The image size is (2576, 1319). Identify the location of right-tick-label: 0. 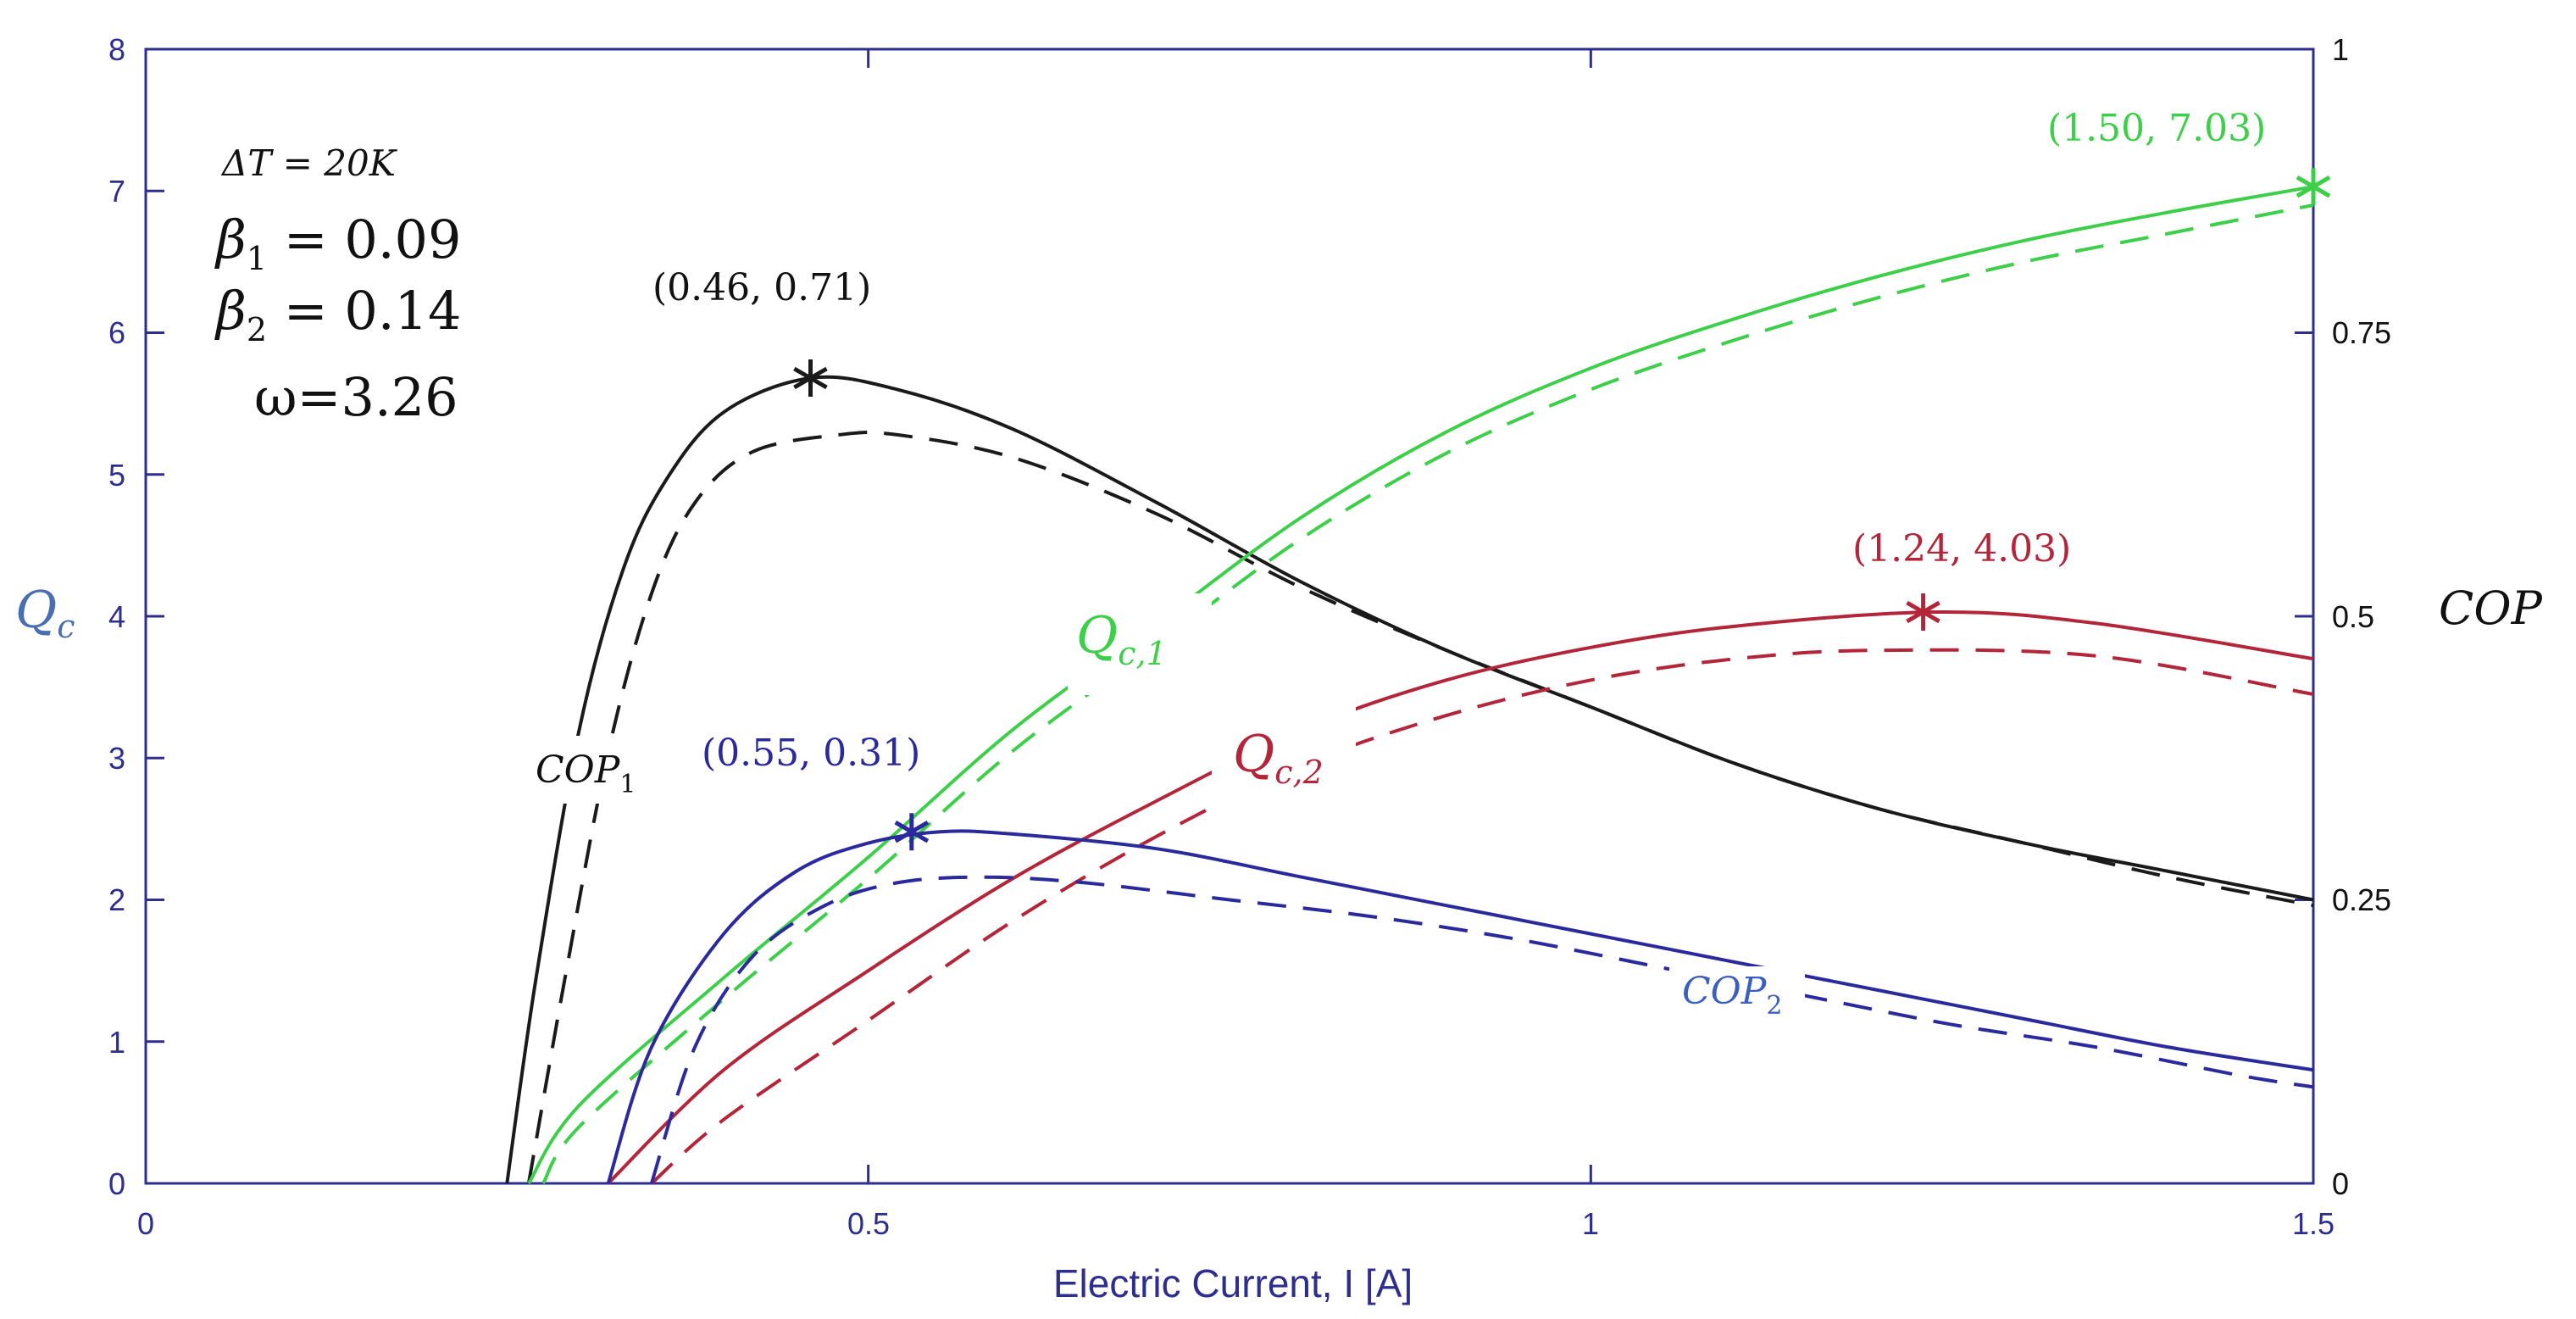
(2340, 1183).